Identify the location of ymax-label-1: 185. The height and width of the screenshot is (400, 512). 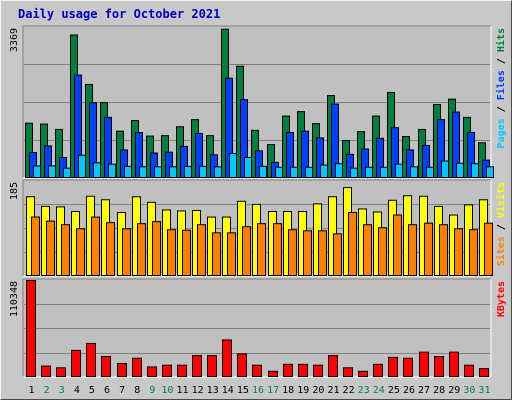
(14, 191).